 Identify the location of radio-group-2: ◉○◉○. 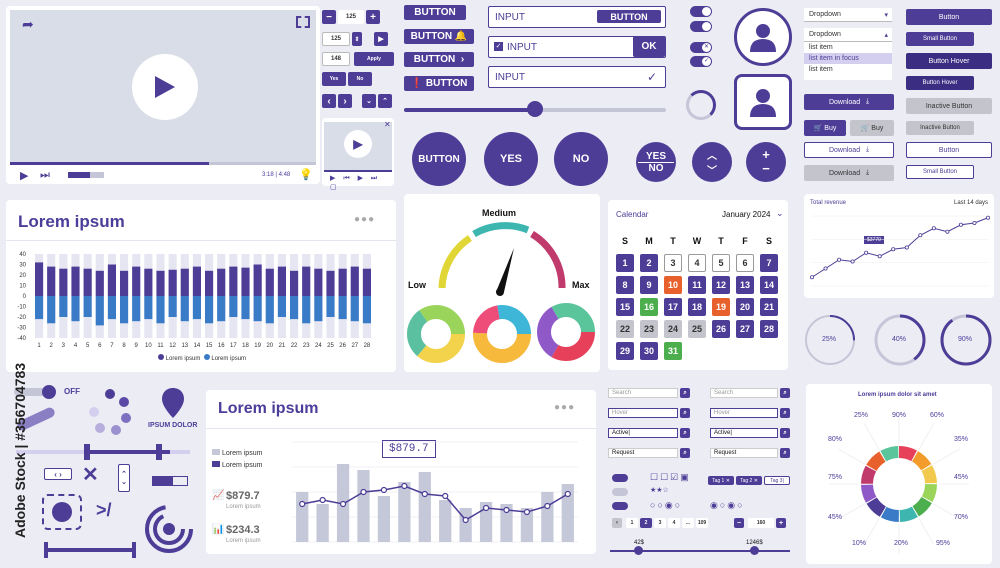
(727, 505).